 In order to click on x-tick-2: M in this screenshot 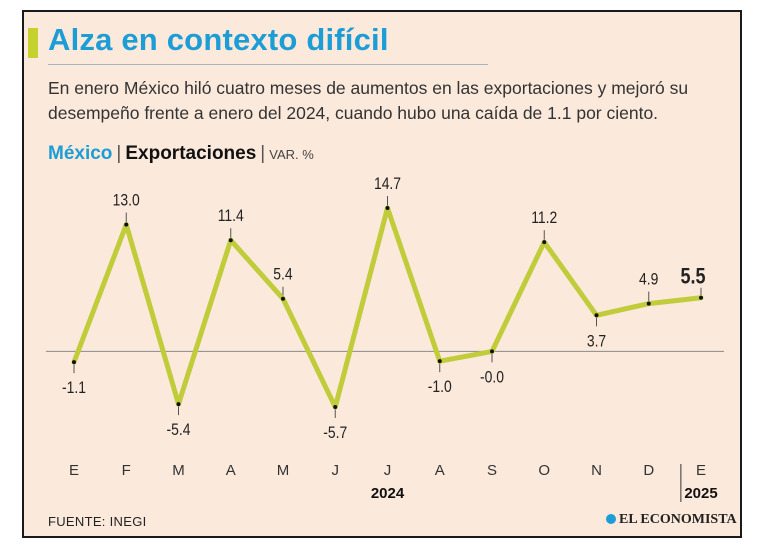, I will do `click(178, 470)`.